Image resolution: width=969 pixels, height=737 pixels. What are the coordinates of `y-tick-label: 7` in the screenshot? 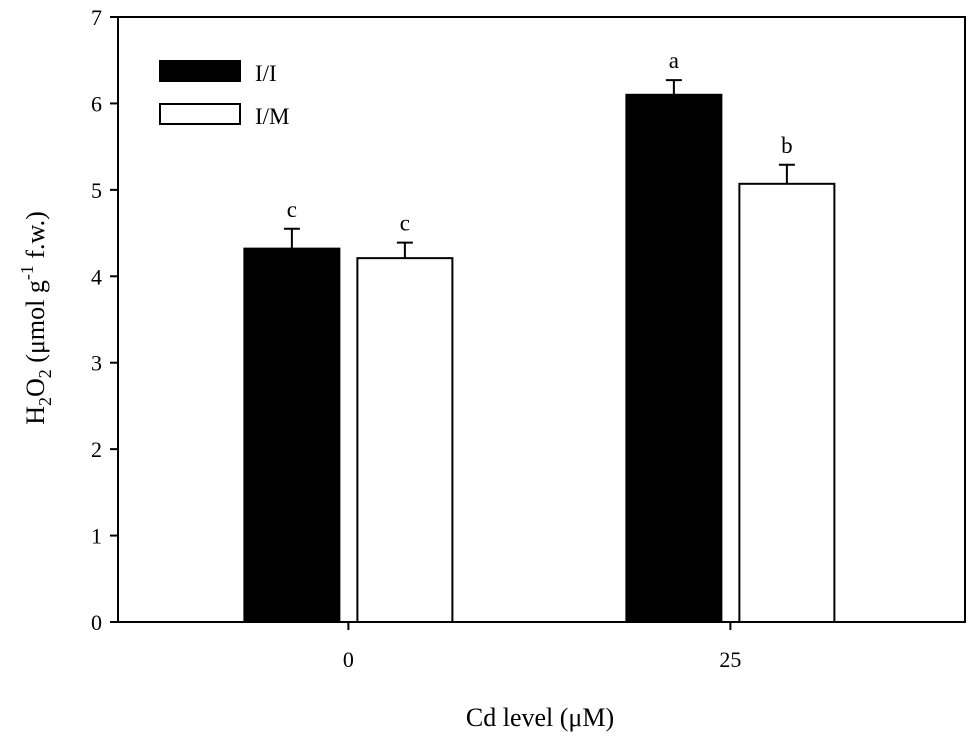 It's located at (96, 17).